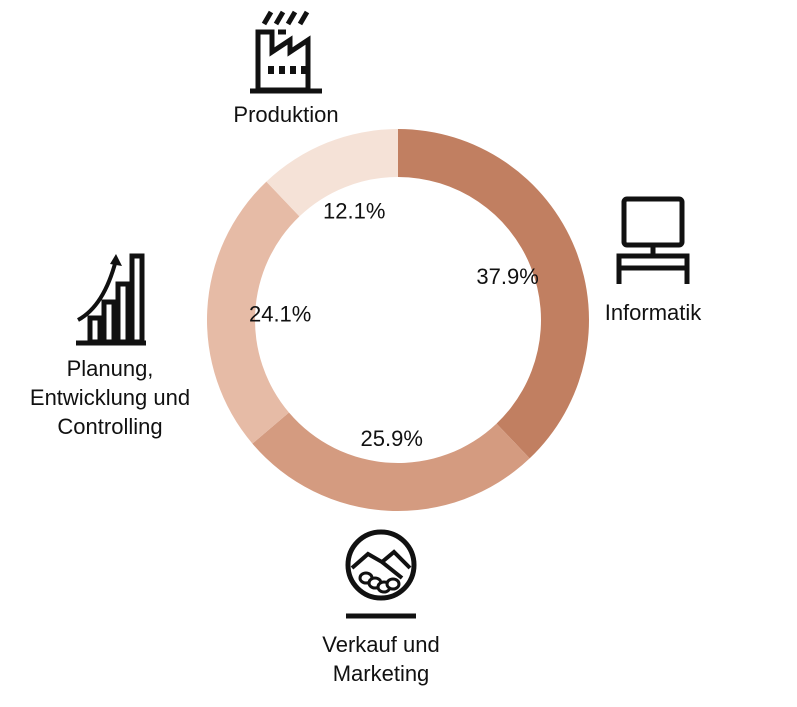 This screenshot has width=797, height=707. I want to click on label-produktion: Produktion, so click(286, 114).